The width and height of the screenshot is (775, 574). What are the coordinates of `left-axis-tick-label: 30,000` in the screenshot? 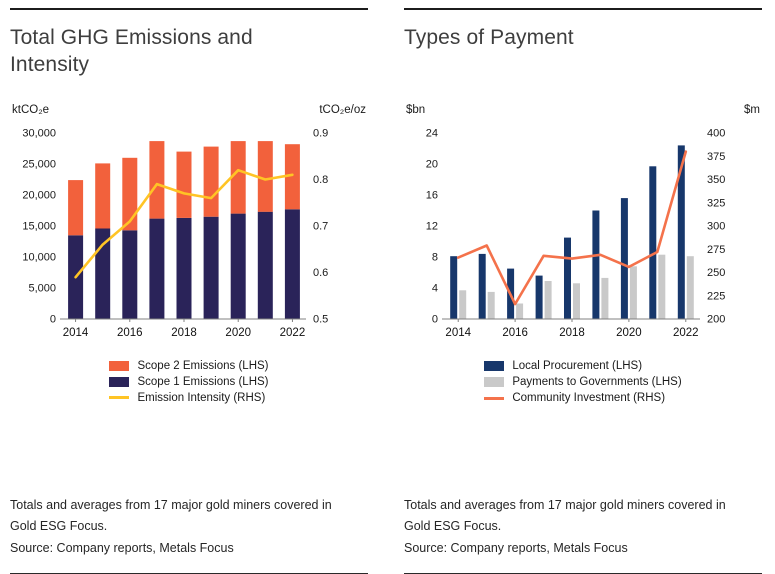 It's located at (39, 133).